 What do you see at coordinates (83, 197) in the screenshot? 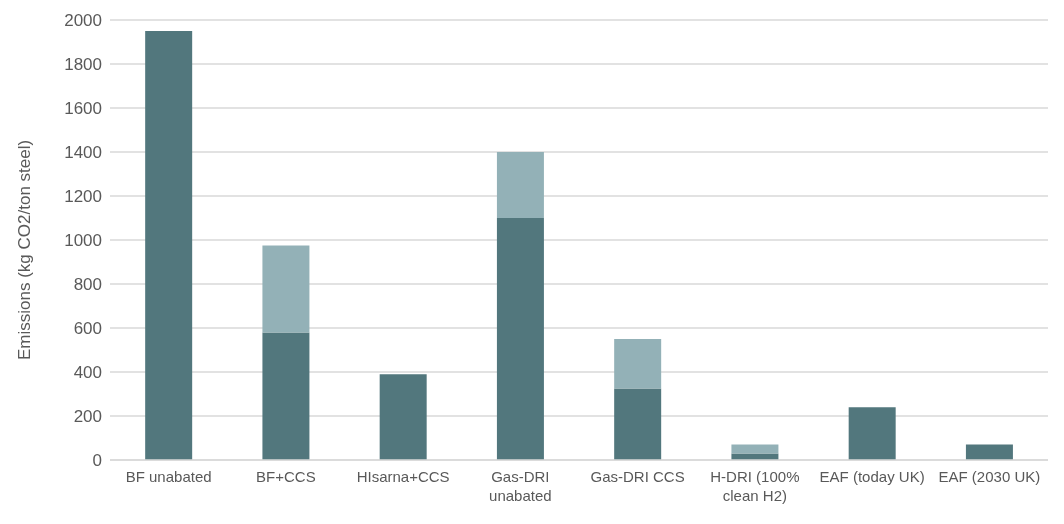
I see `y-tick-label: 1200` at bounding box center [83, 197].